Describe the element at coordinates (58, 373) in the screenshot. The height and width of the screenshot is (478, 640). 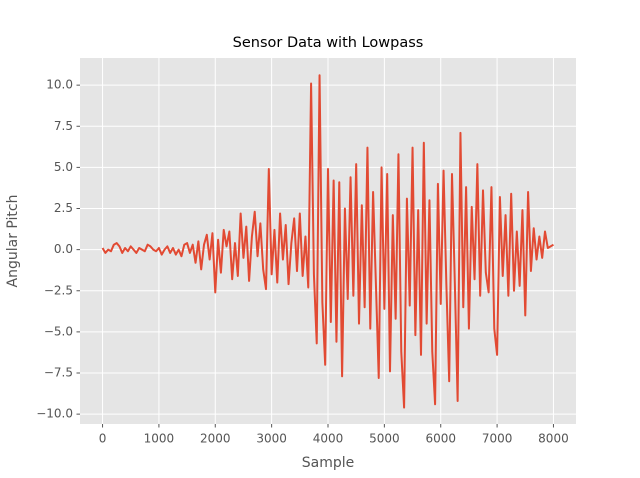
I see `y-tick-label: −7.5` at that location.